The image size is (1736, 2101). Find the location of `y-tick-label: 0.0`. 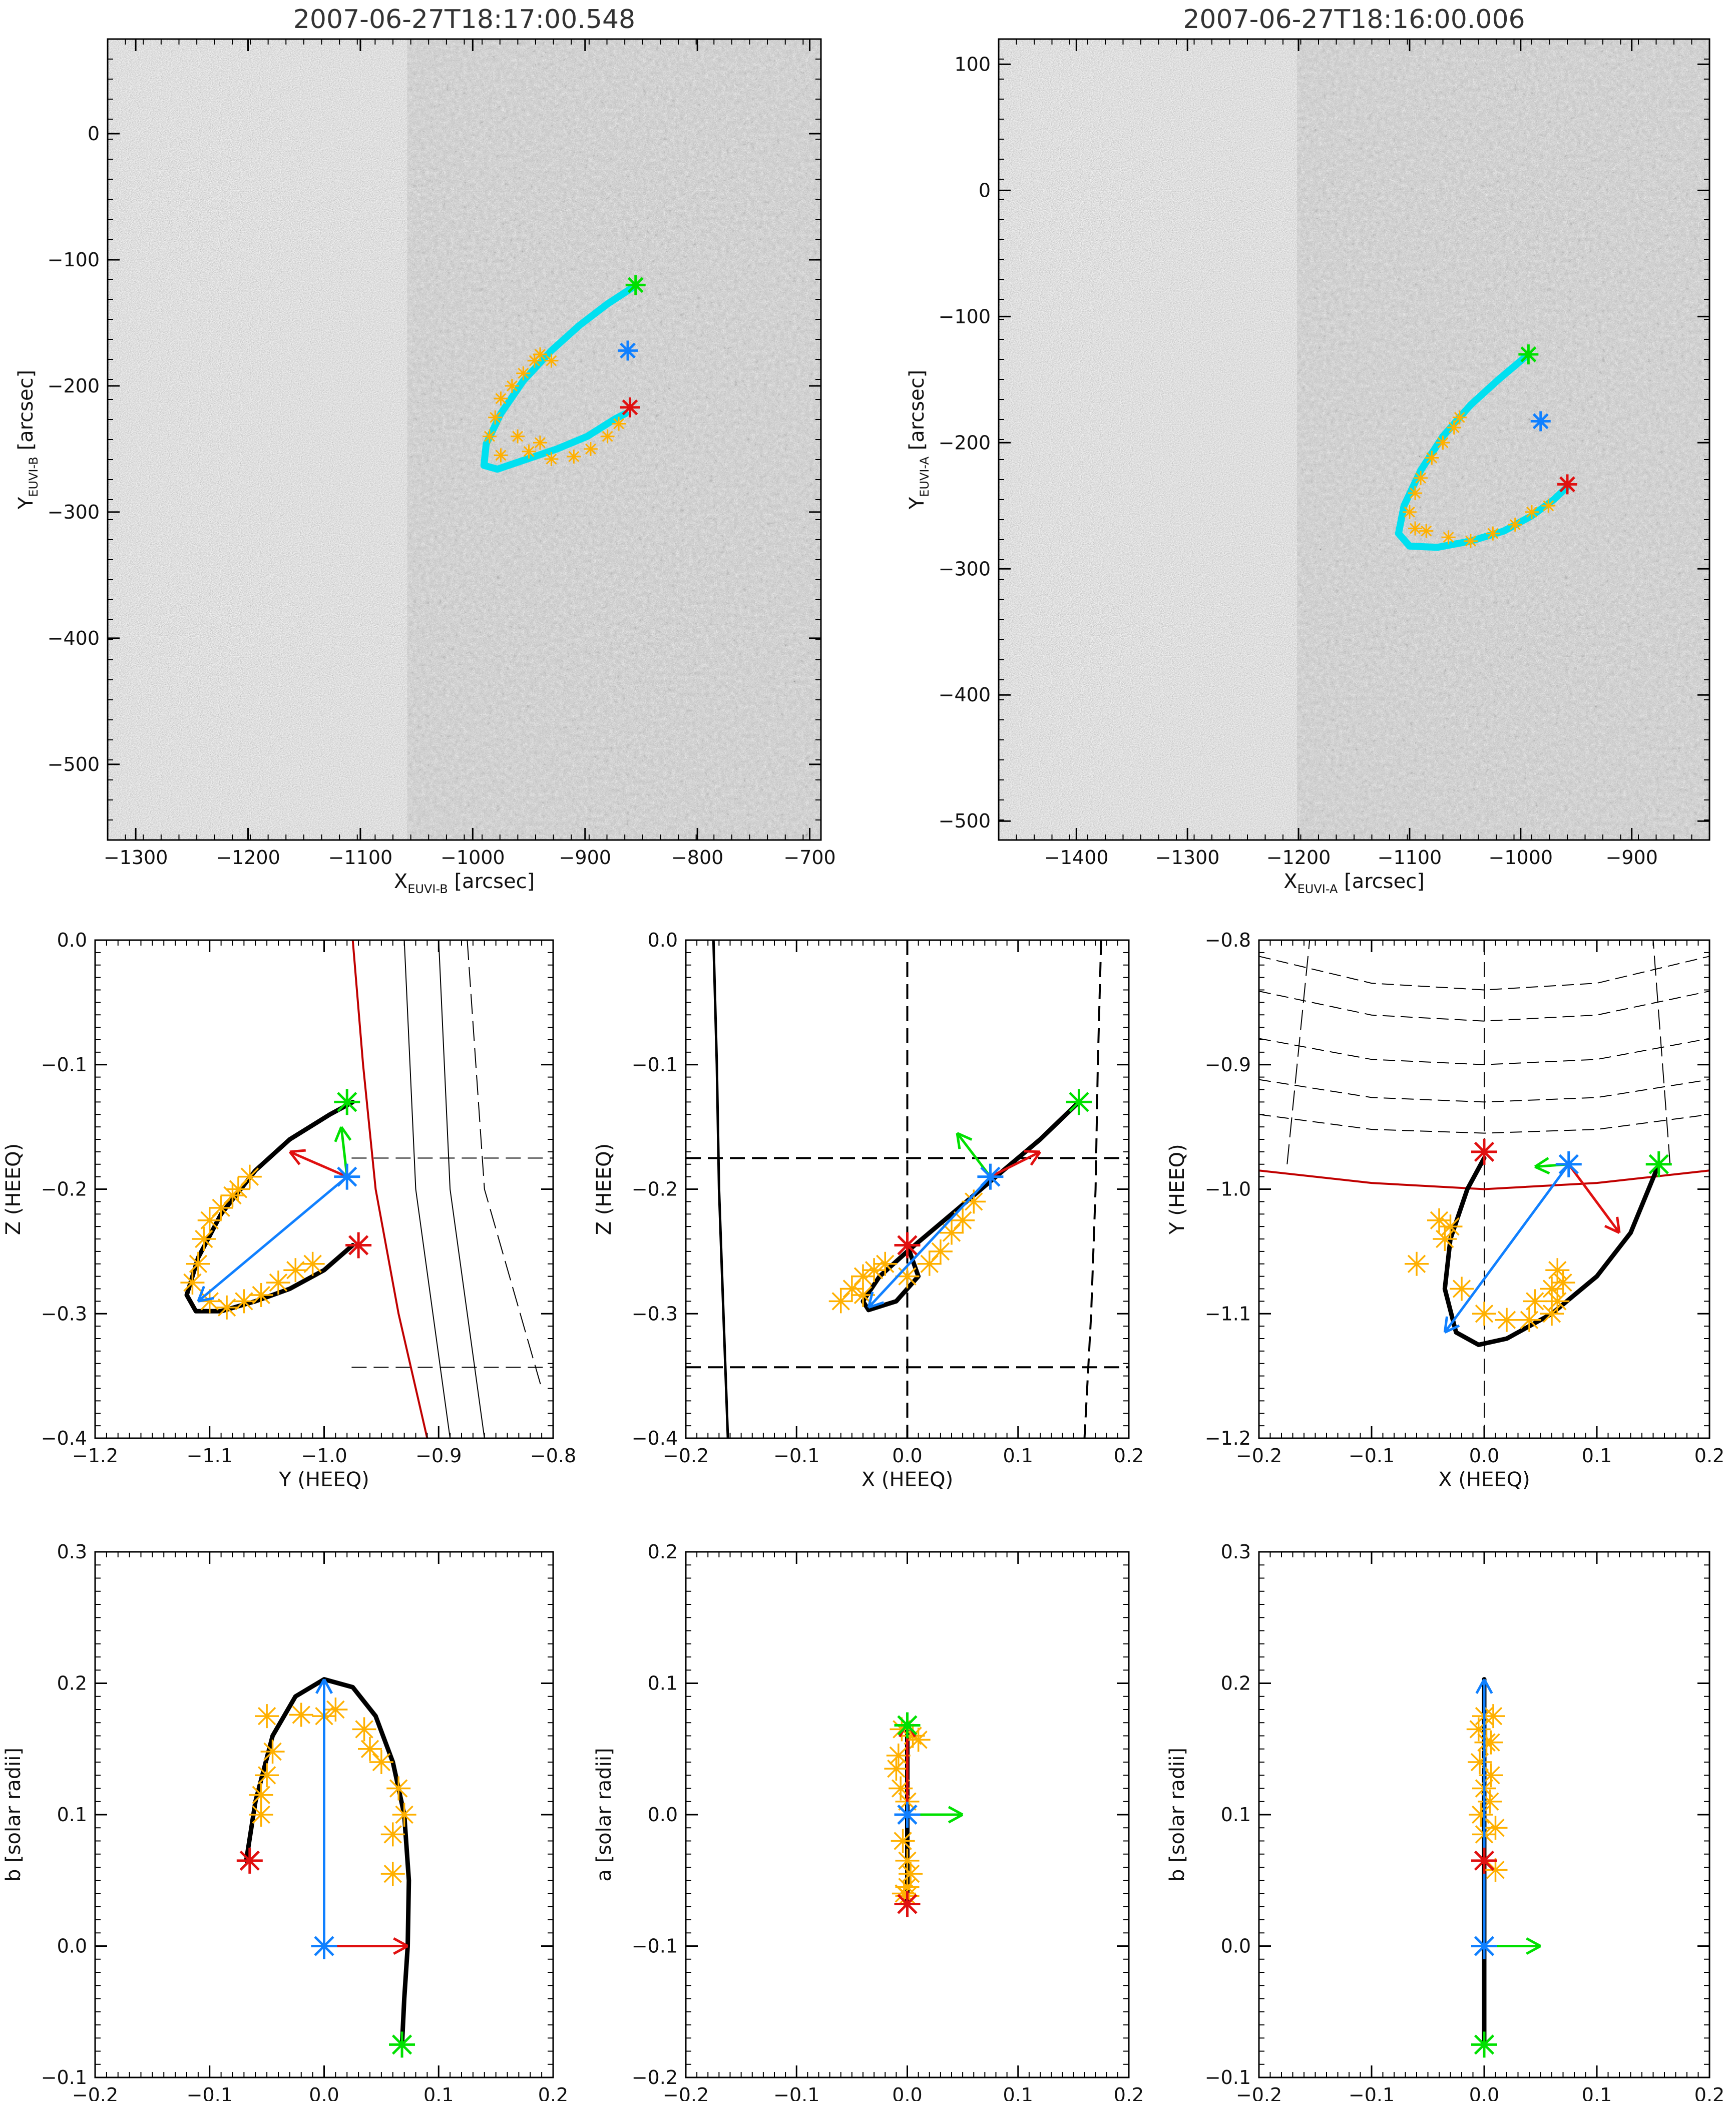

y-tick-label: 0.0 is located at coordinates (72, 940).